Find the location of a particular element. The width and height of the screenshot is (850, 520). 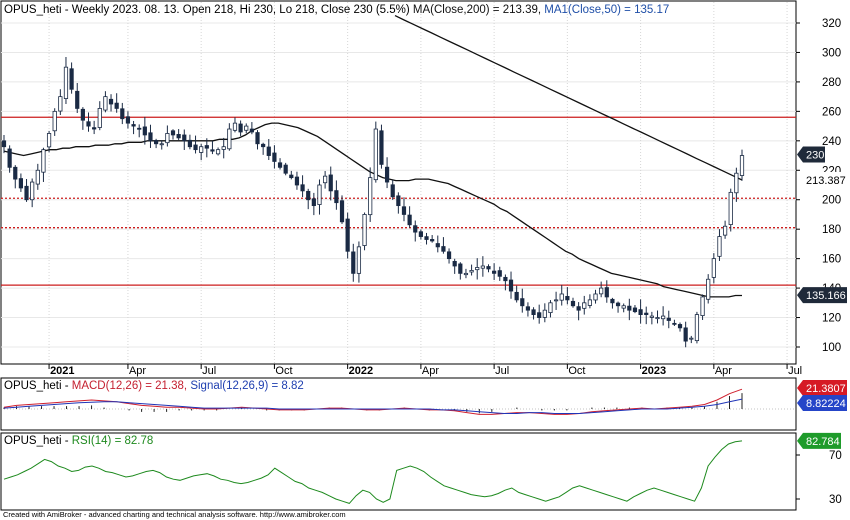

rsi-title: OPUS_heti - RSI(14) = 82.78 is located at coordinates (78, 441).